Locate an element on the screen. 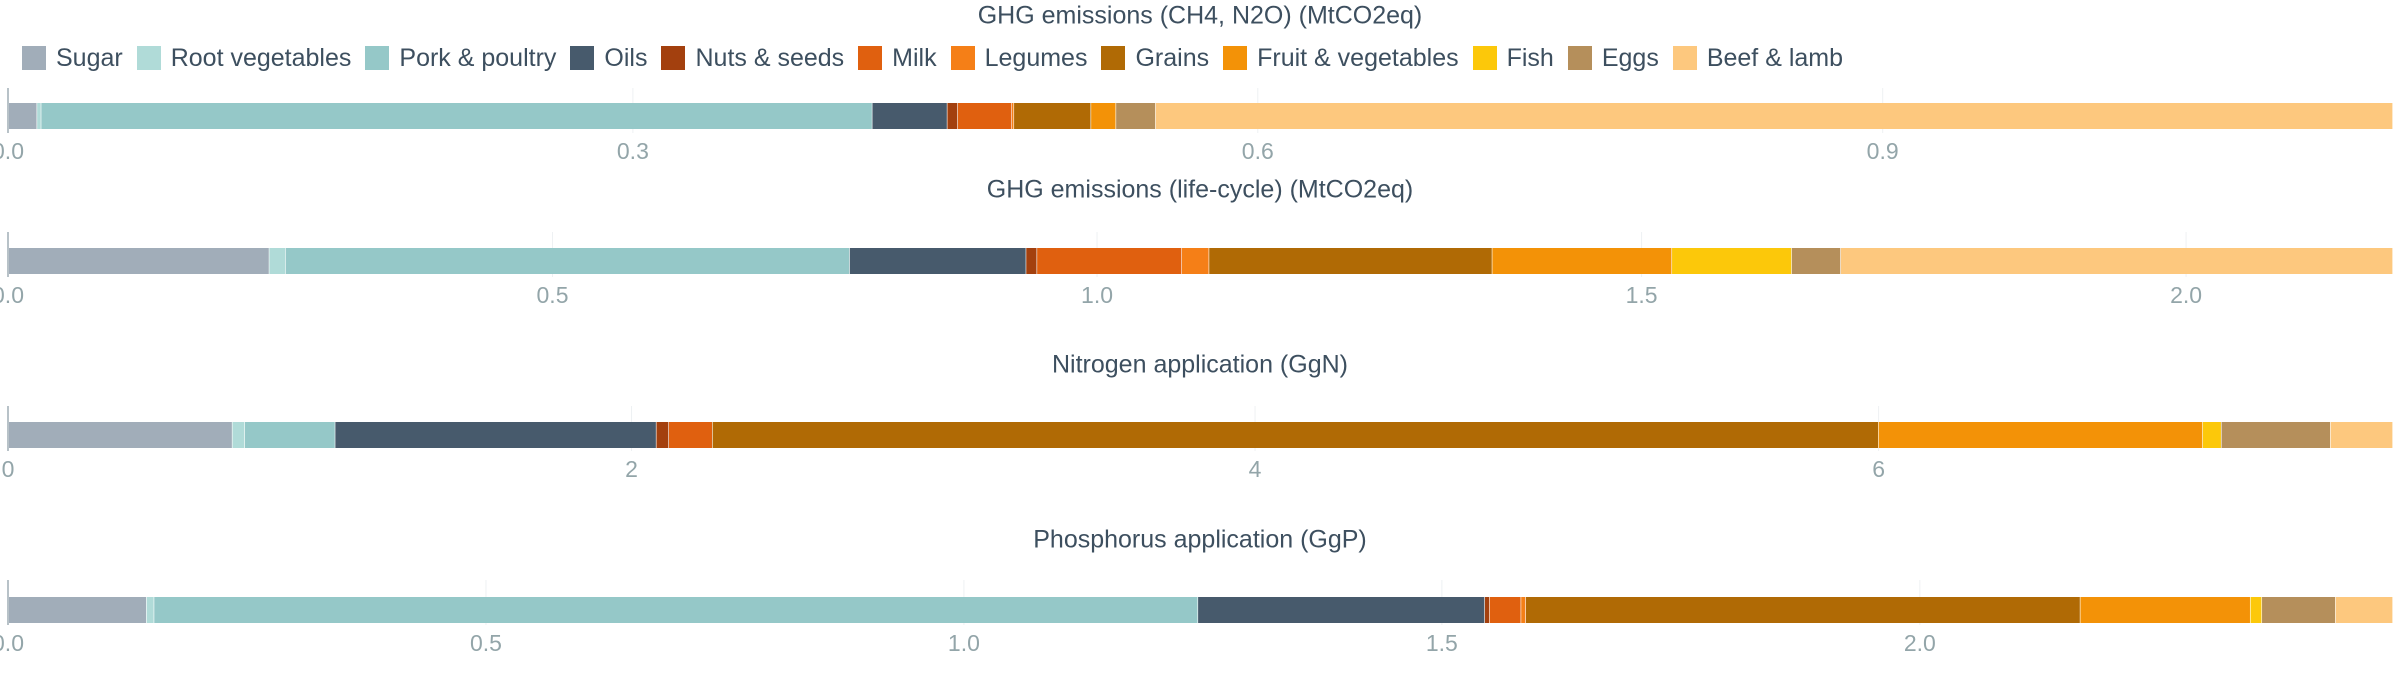  bar-segment: Oils: 0.162 is located at coordinates (938, 261).